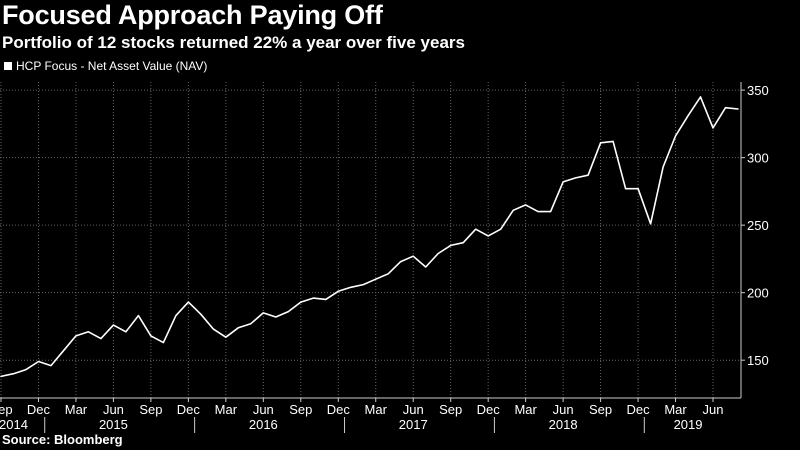  What do you see at coordinates (192, 15) in the screenshot?
I see `chart-title: Focused Approach Paying Off` at bounding box center [192, 15].